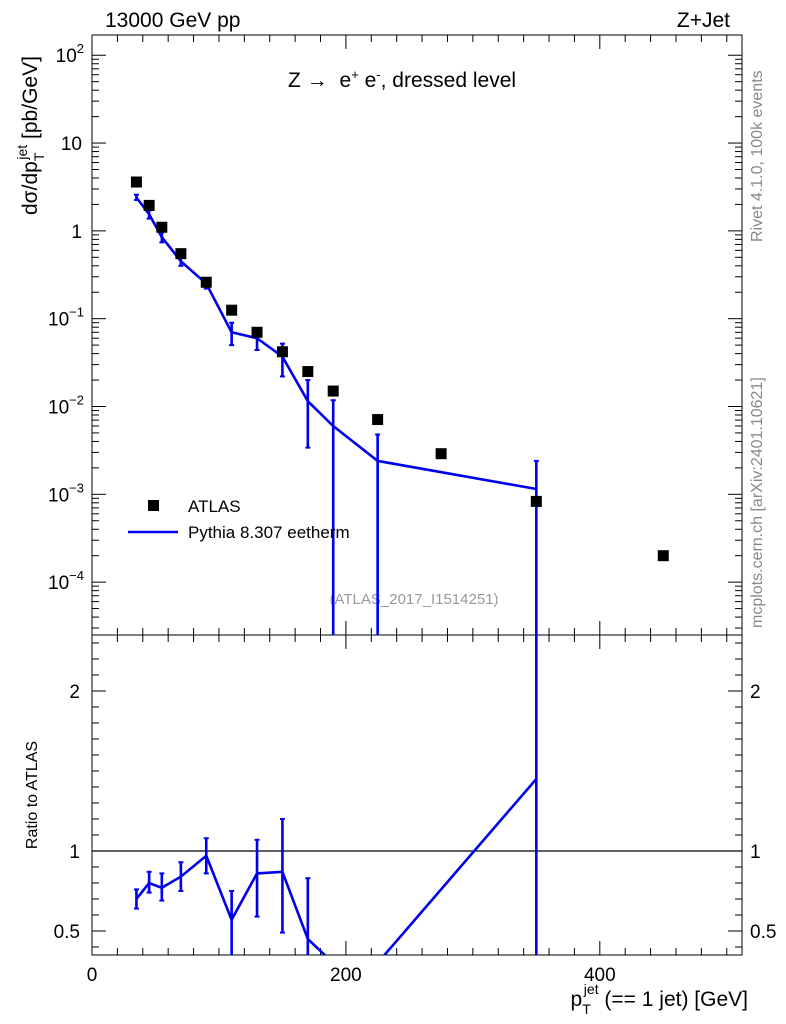  Describe the element at coordinates (757, 156) in the screenshot. I see `rivet-label: Rivet 4.1.0, 100k events` at that location.